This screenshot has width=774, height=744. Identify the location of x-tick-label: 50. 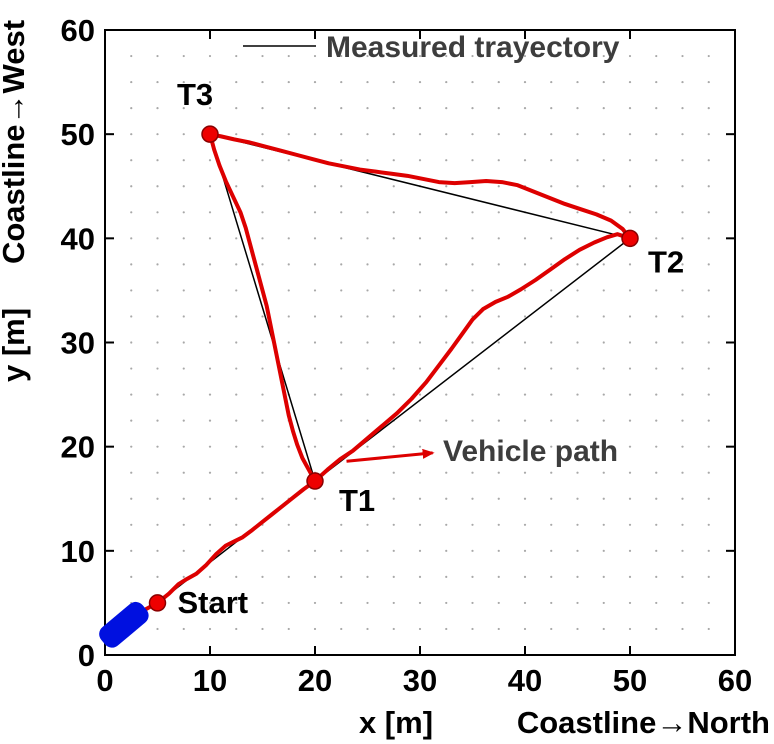
(630, 680).